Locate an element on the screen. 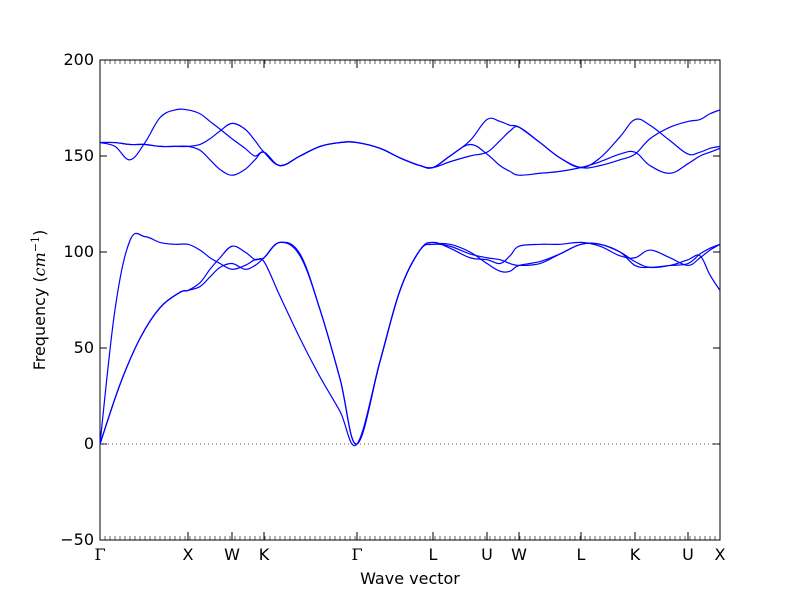 The width and height of the screenshot is (800, 600). x-axis-label: Wave vector is located at coordinates (410, 578).